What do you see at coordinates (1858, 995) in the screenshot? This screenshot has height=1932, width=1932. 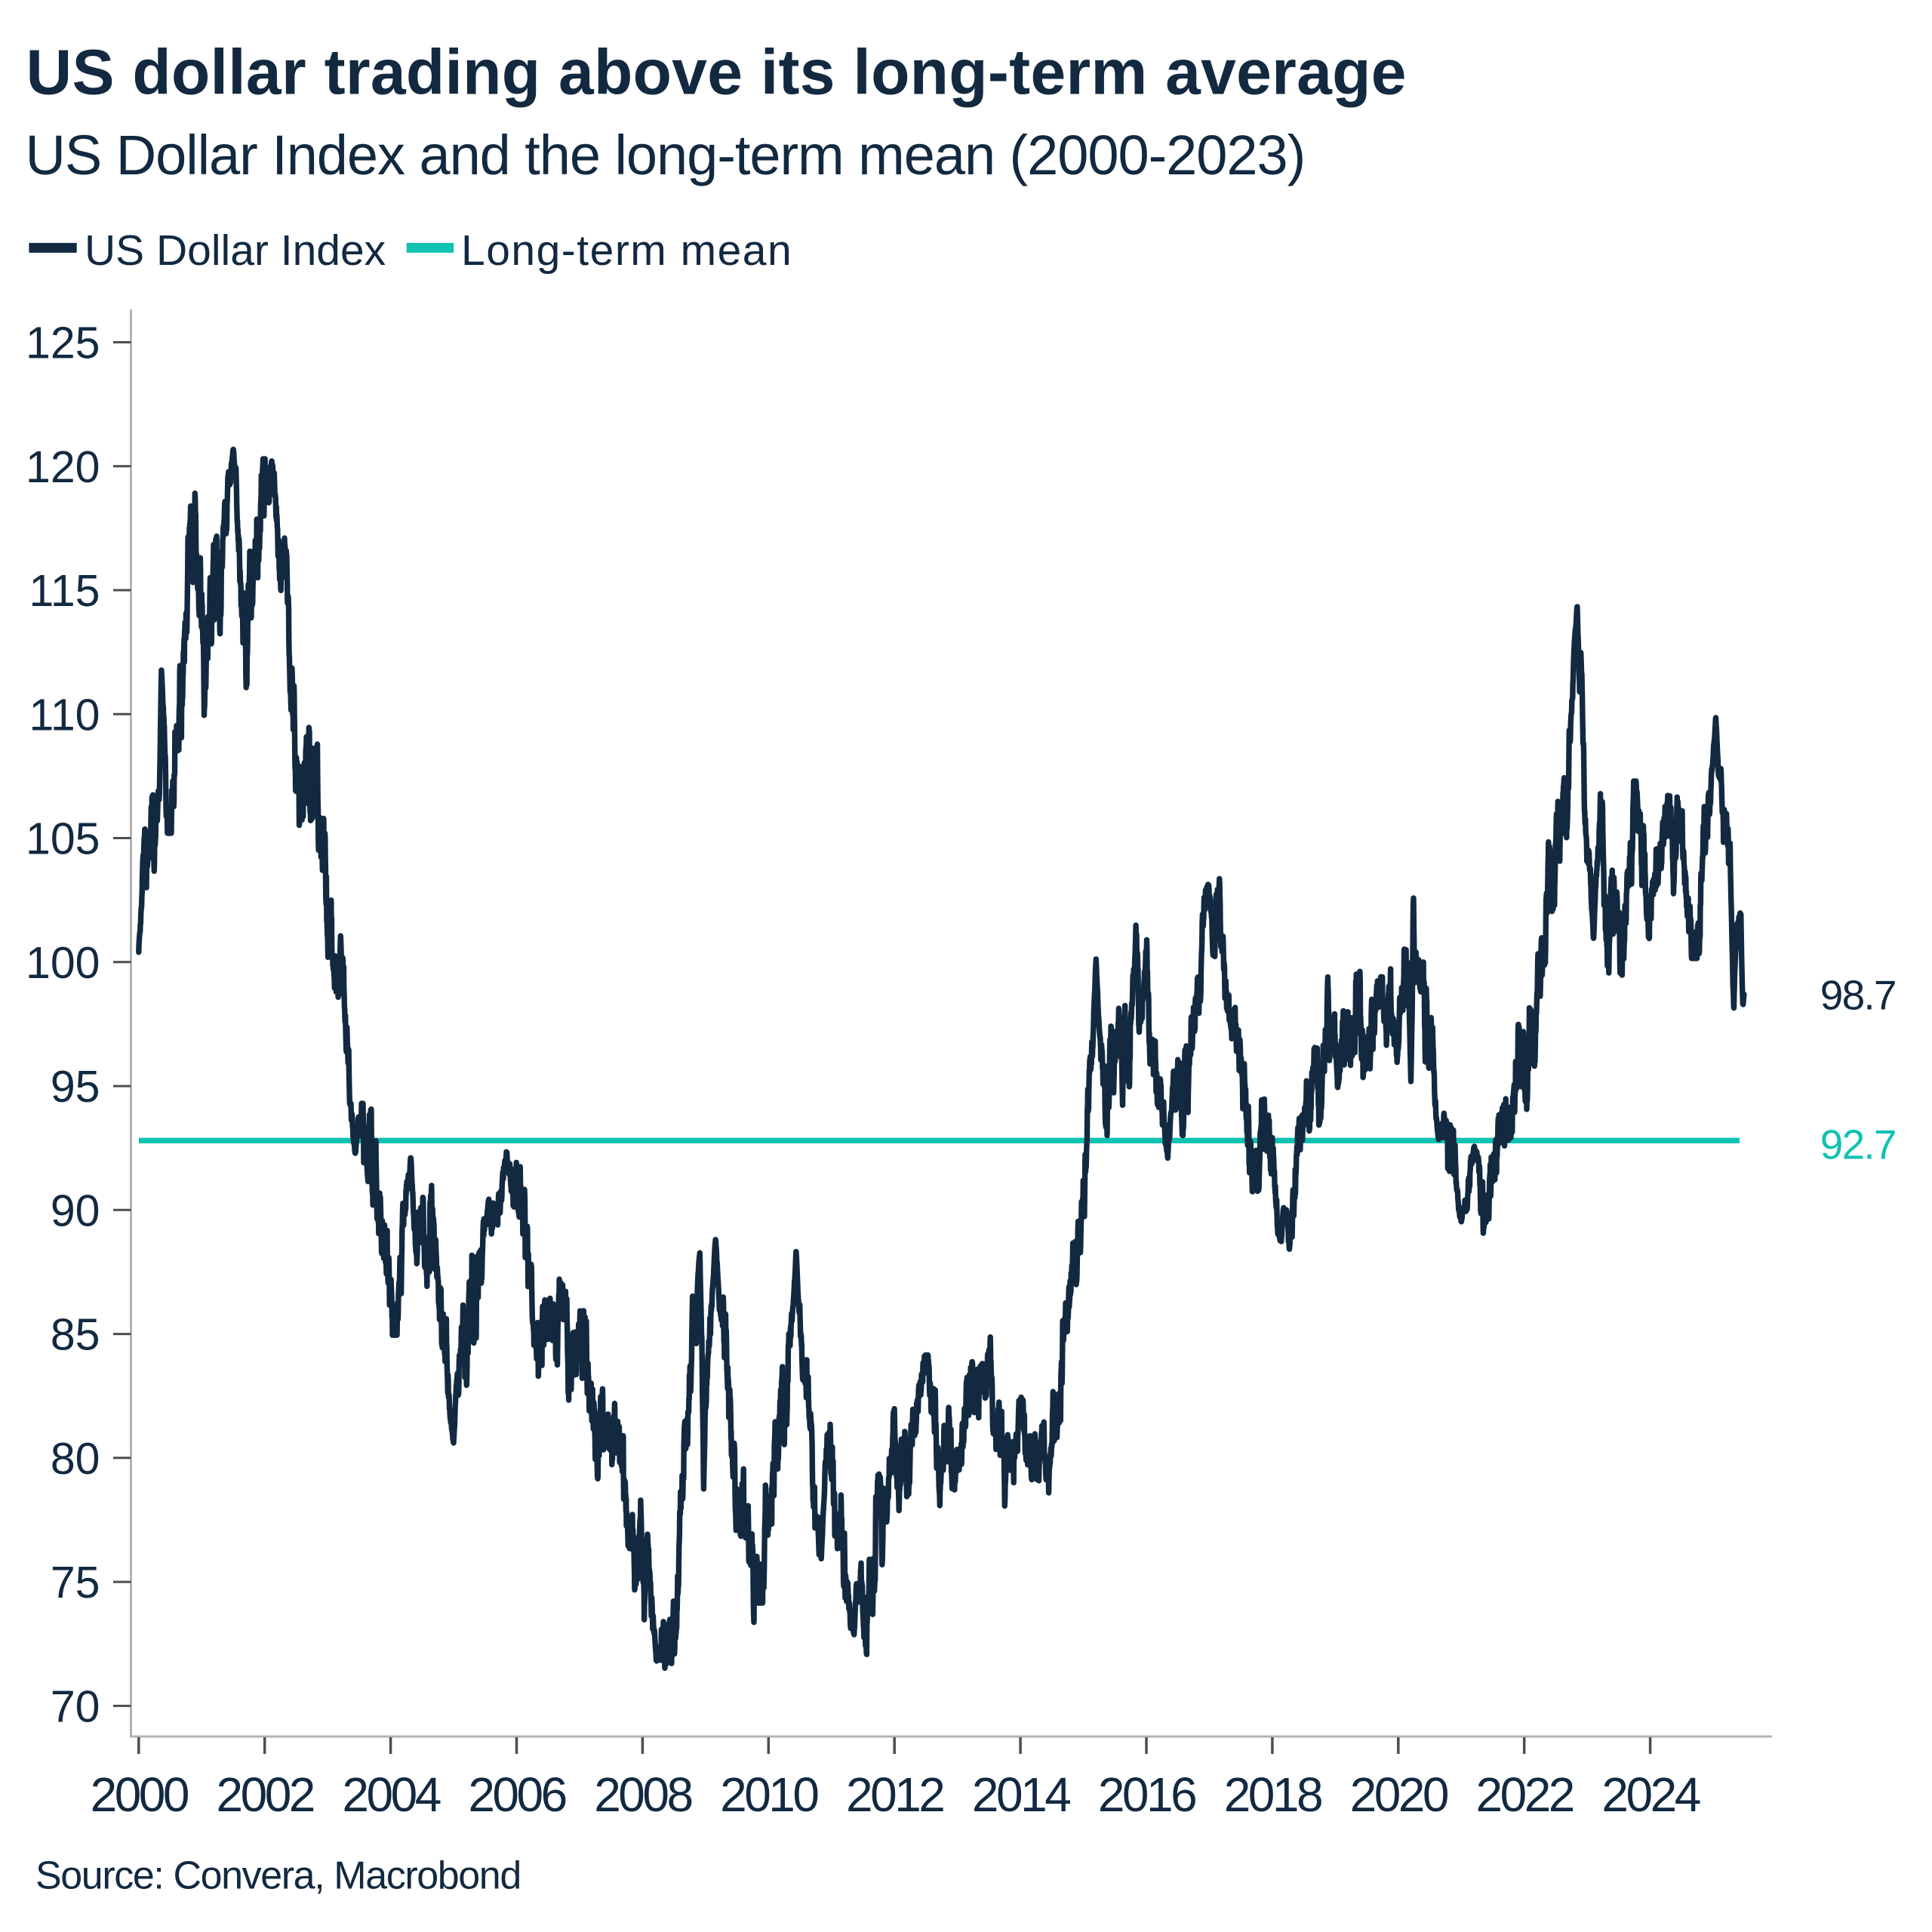 I see `svg-text: 98.7` at bounding box center [1858, 995].